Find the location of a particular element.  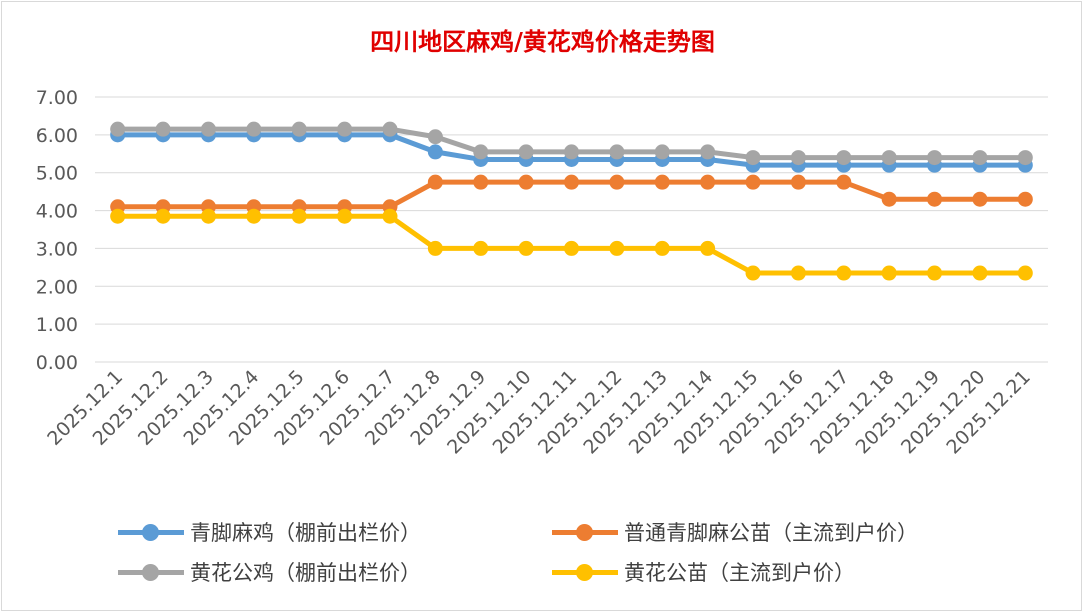

y-tick-label: 0.00 is located at coordinates (57, 363).